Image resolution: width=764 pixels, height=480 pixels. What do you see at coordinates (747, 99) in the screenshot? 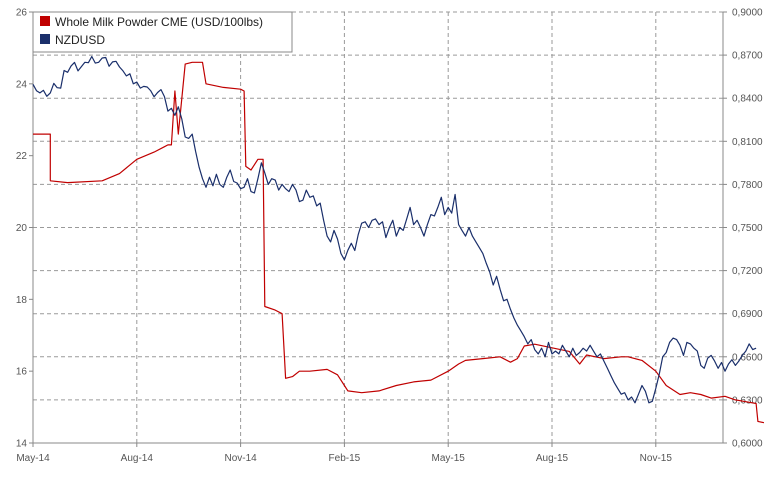
I see `right-tick-label: 0,8400` at bounding box center [747, 99].